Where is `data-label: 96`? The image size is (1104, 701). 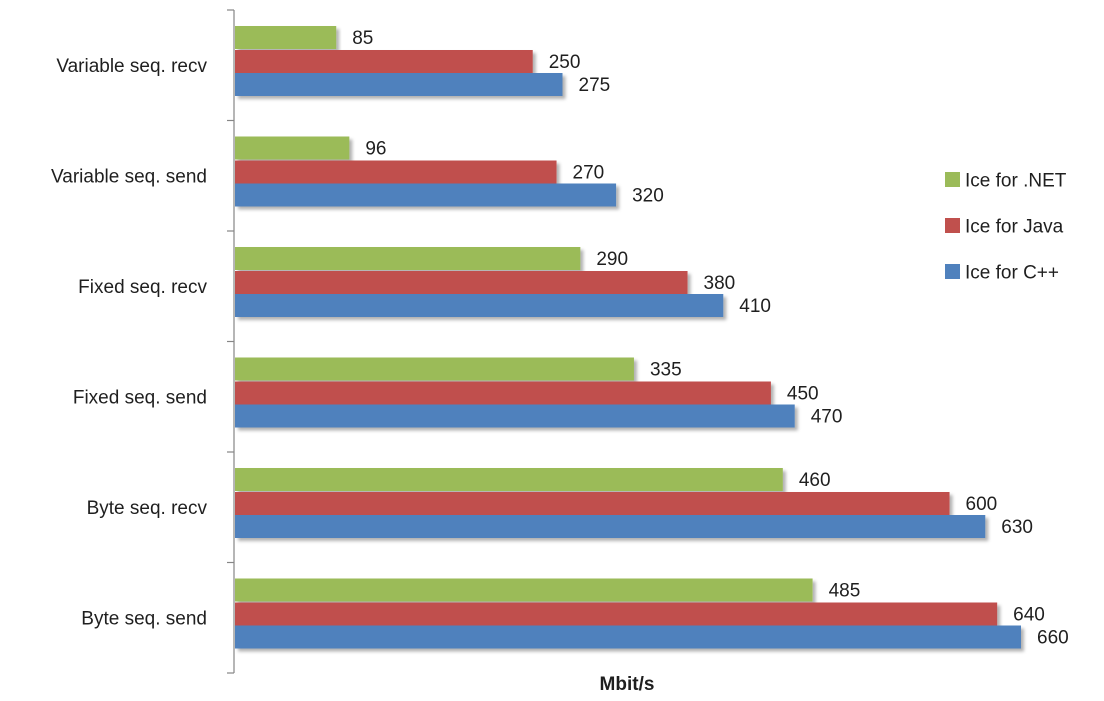 data-label: 96 is located at coordinates (375, 149).